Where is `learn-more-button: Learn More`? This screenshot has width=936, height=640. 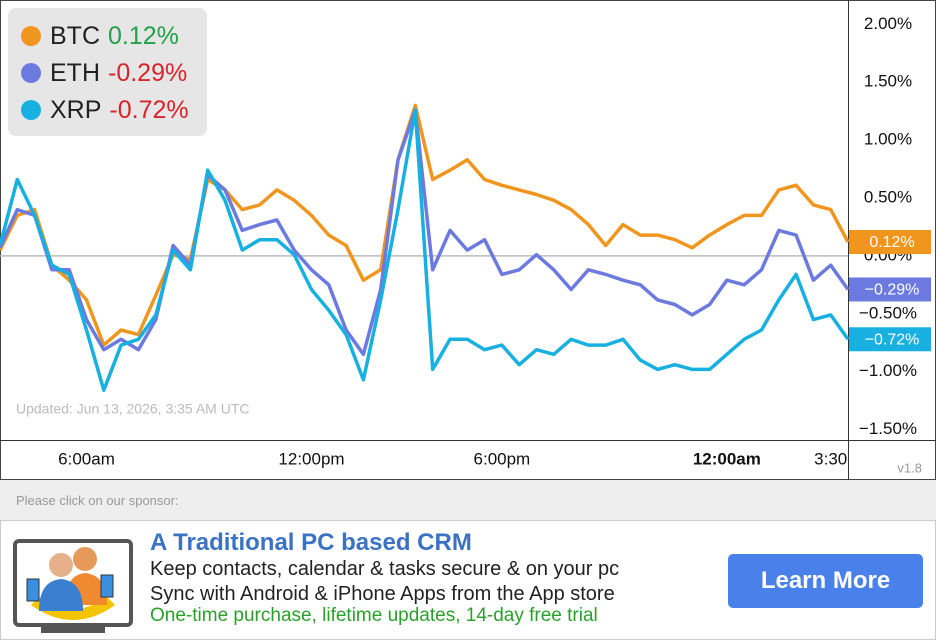 learn-more-button: Learn More is located at coordinates (825, 581).